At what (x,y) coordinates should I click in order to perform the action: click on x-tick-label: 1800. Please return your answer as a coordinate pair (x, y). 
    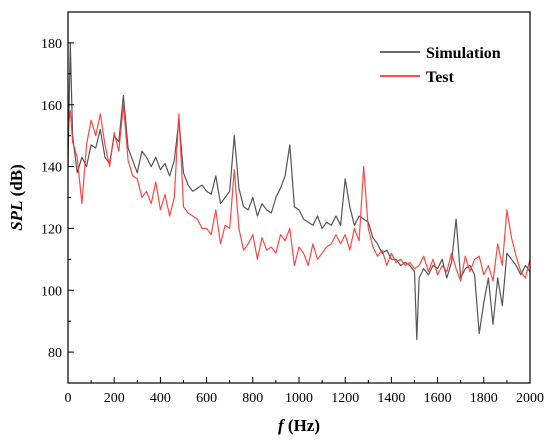
    Looking at the image, I should click on (484, 398).